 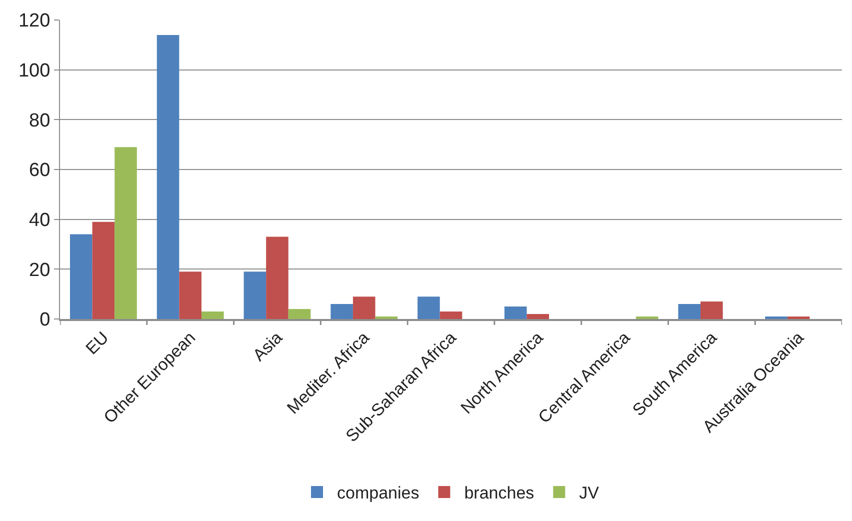 I want to click on legend-label: branches, so click(x=499, y=493).